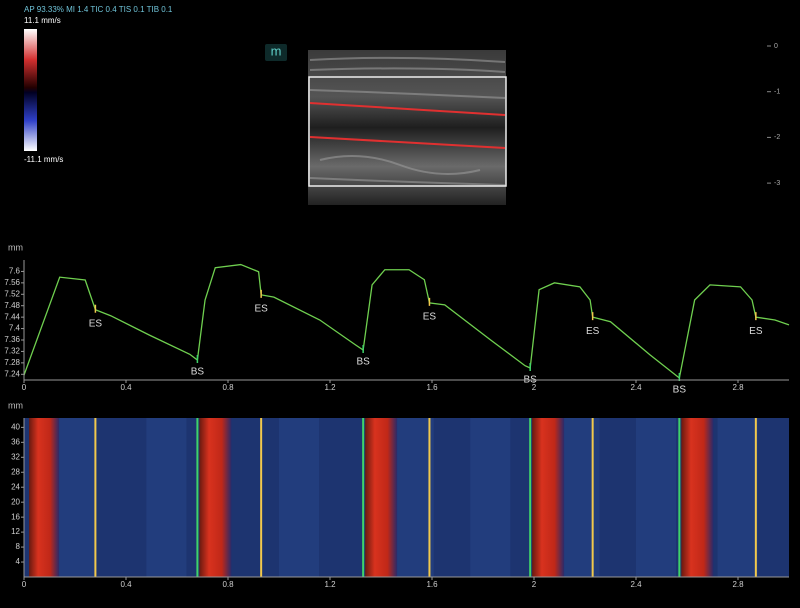  I want to click on status-line: AP 93.33% MI 1.4 TIC 0.4 TIS 0.1 TIB 0.1, so click(98, 9).